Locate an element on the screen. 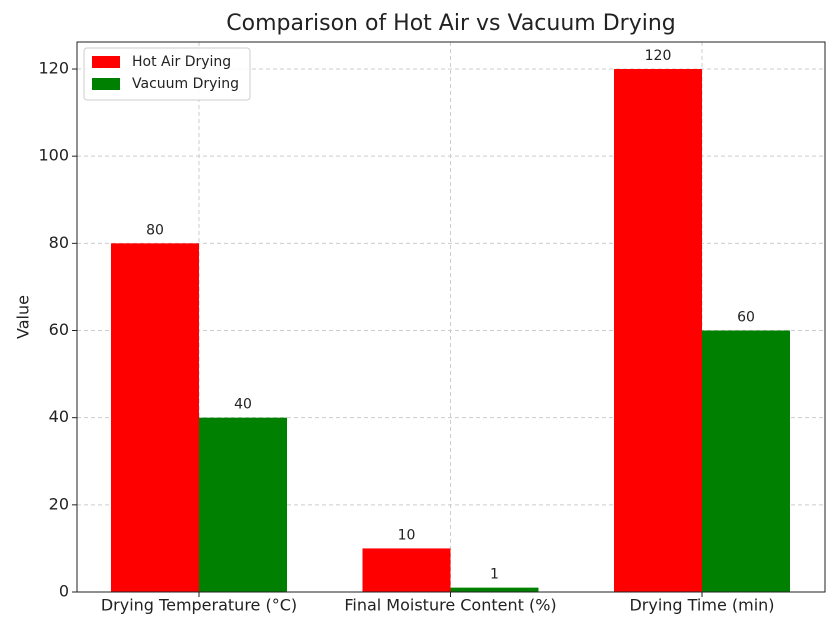  y-tick-label: 0 is located at coordinates (64, 591).